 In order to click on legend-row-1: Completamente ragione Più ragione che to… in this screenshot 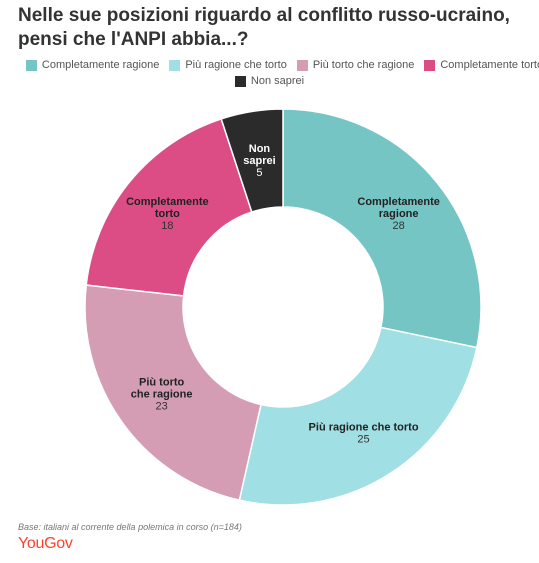, I will do `click(269, 65)`.